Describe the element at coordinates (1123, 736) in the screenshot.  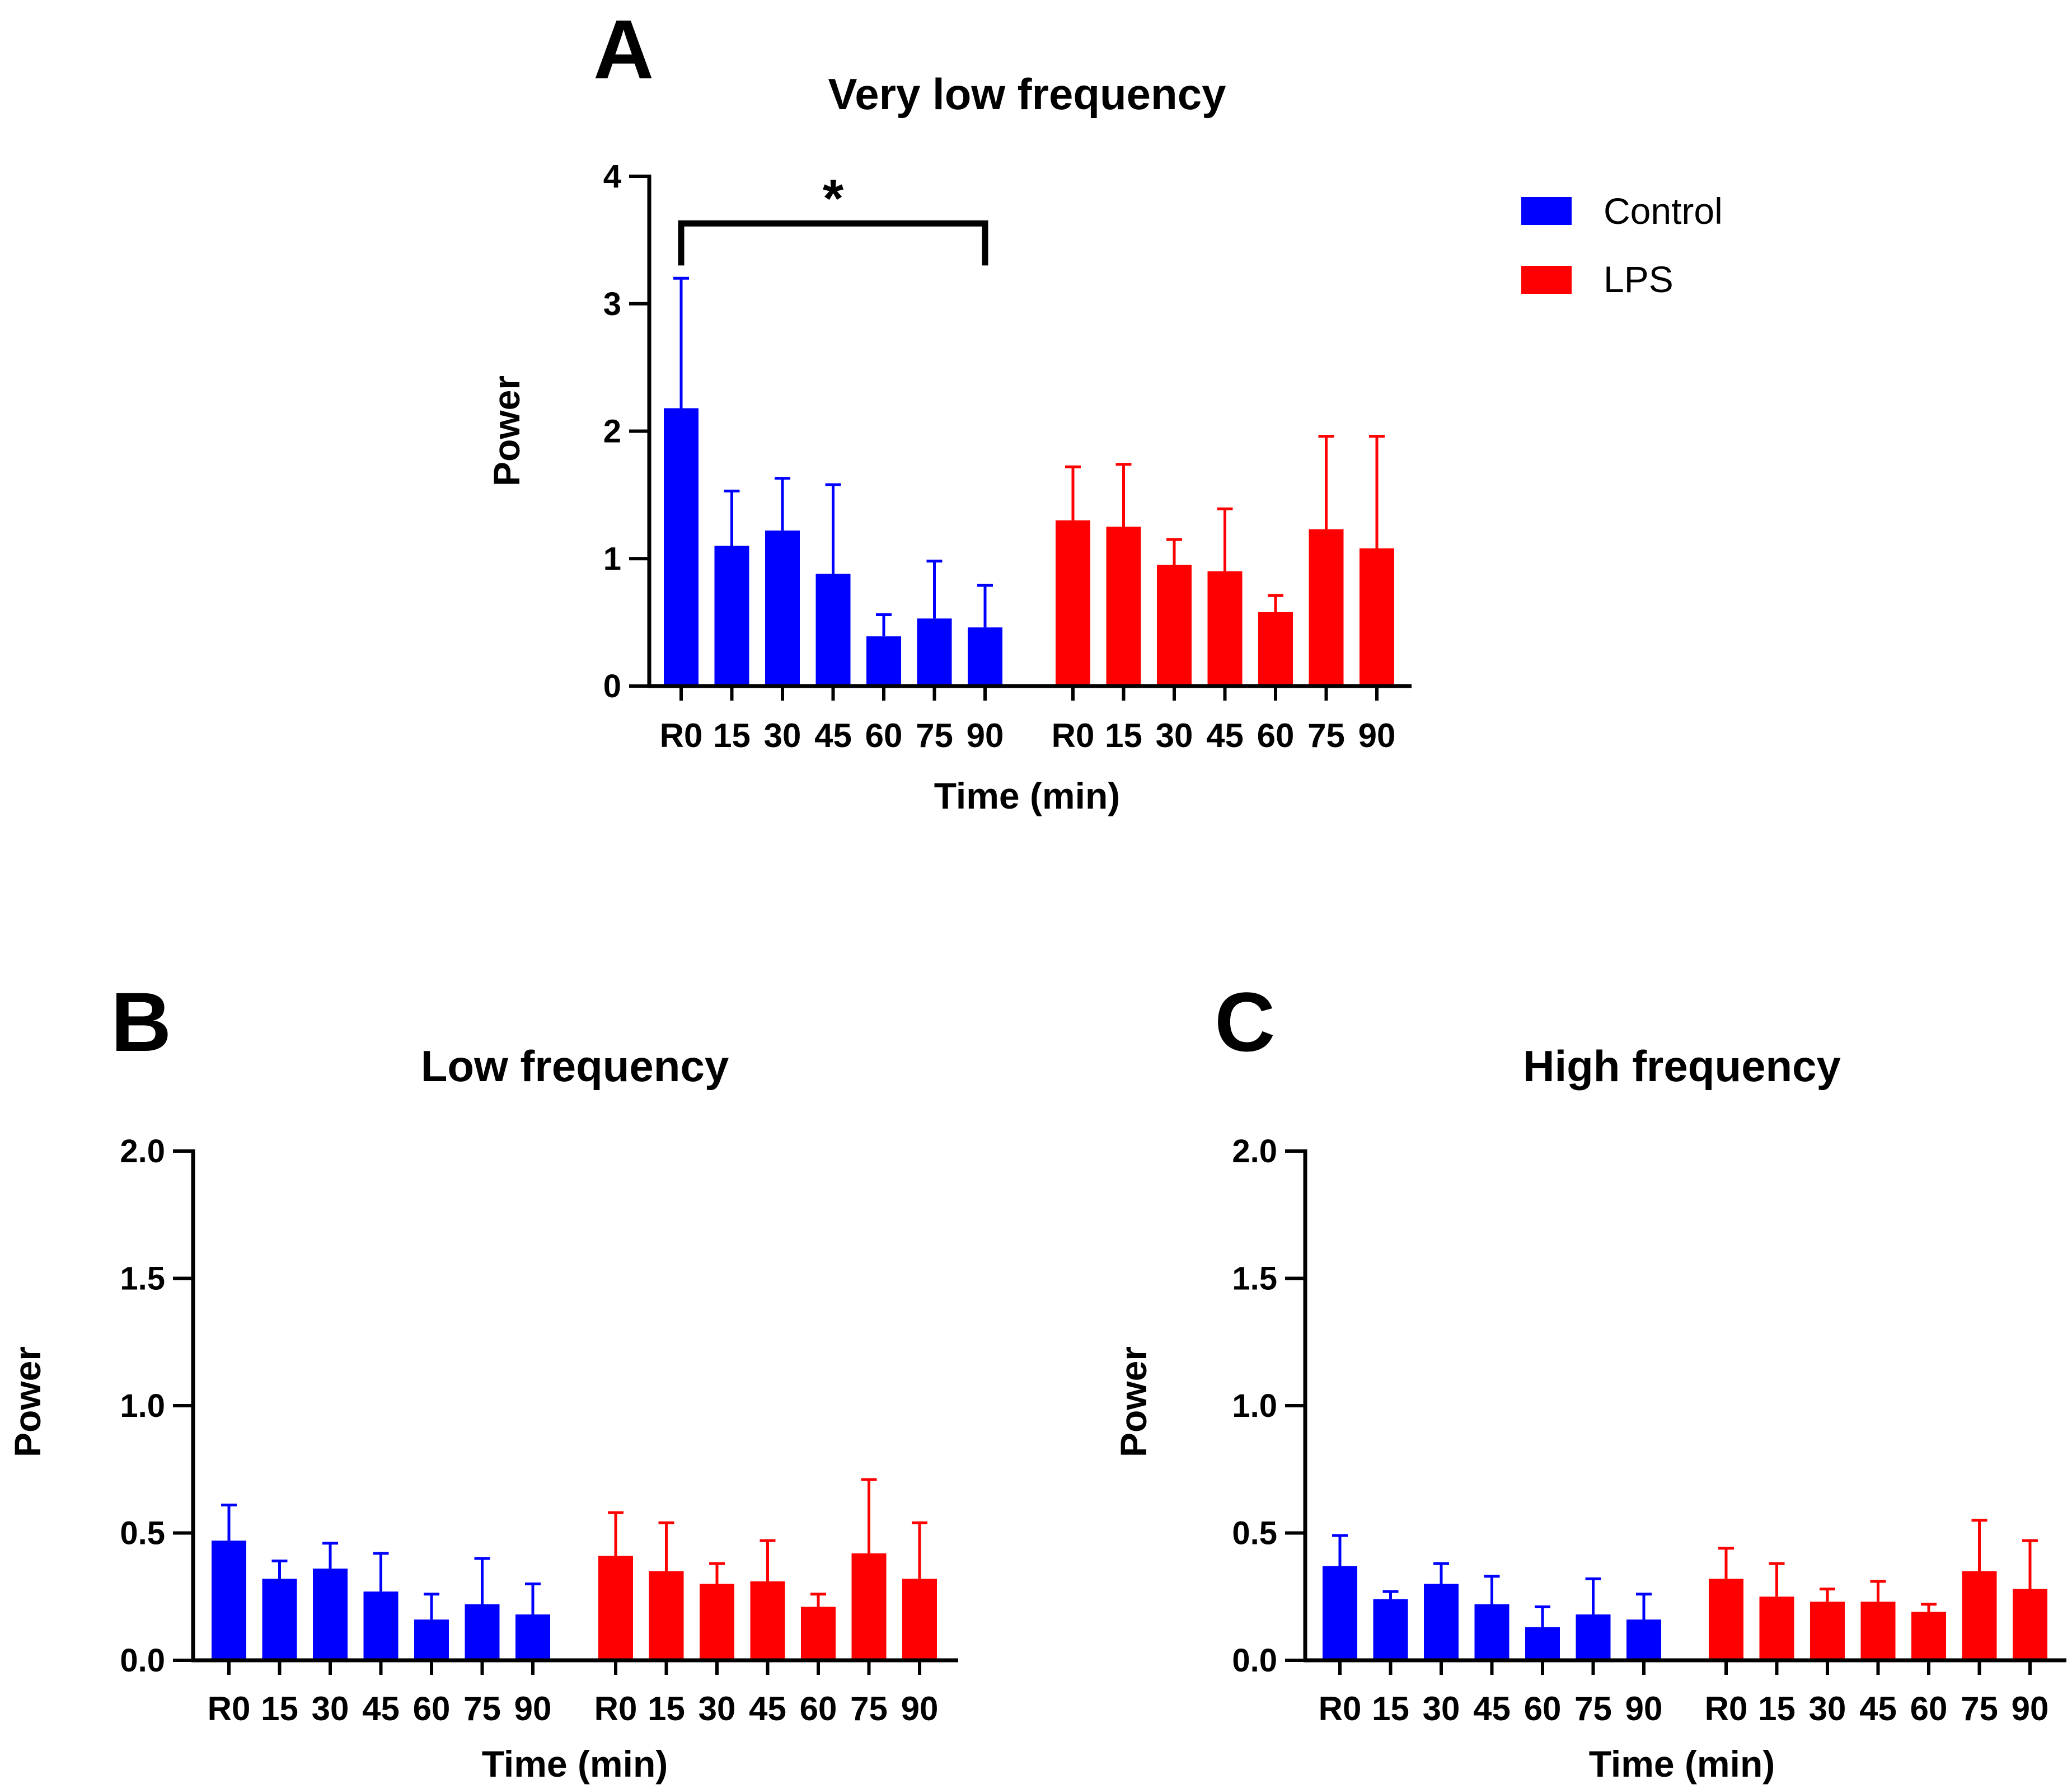
I see `panel-a-lps-xtick-1: 15` at that location.